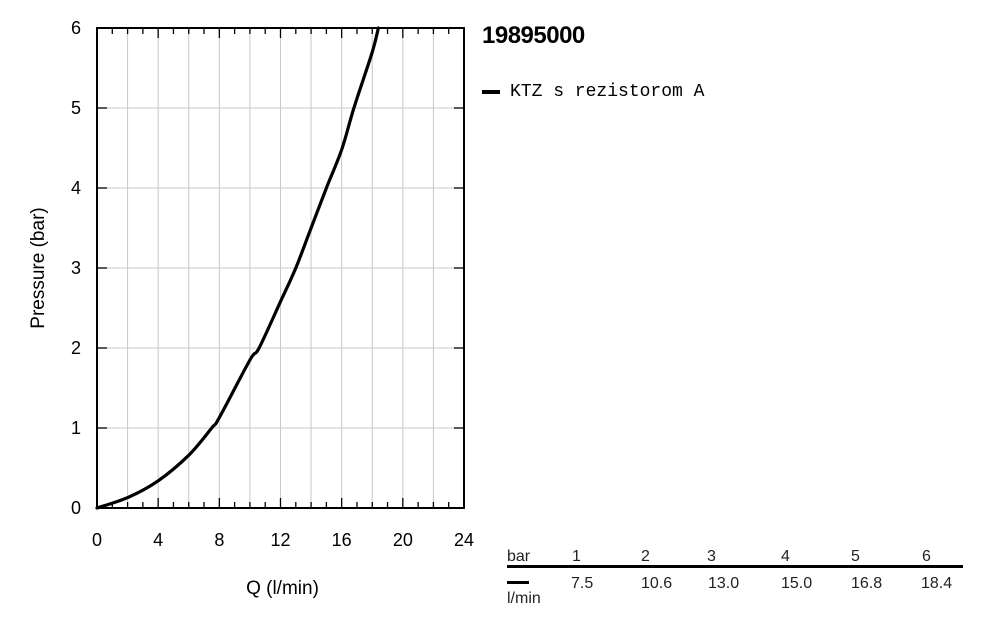 The width and height of the screenshot is (996, 621). What do you see at coordinates (518, 582) in the screenshot?
I see `table-series-swatch` at bounding box center [518, 582].